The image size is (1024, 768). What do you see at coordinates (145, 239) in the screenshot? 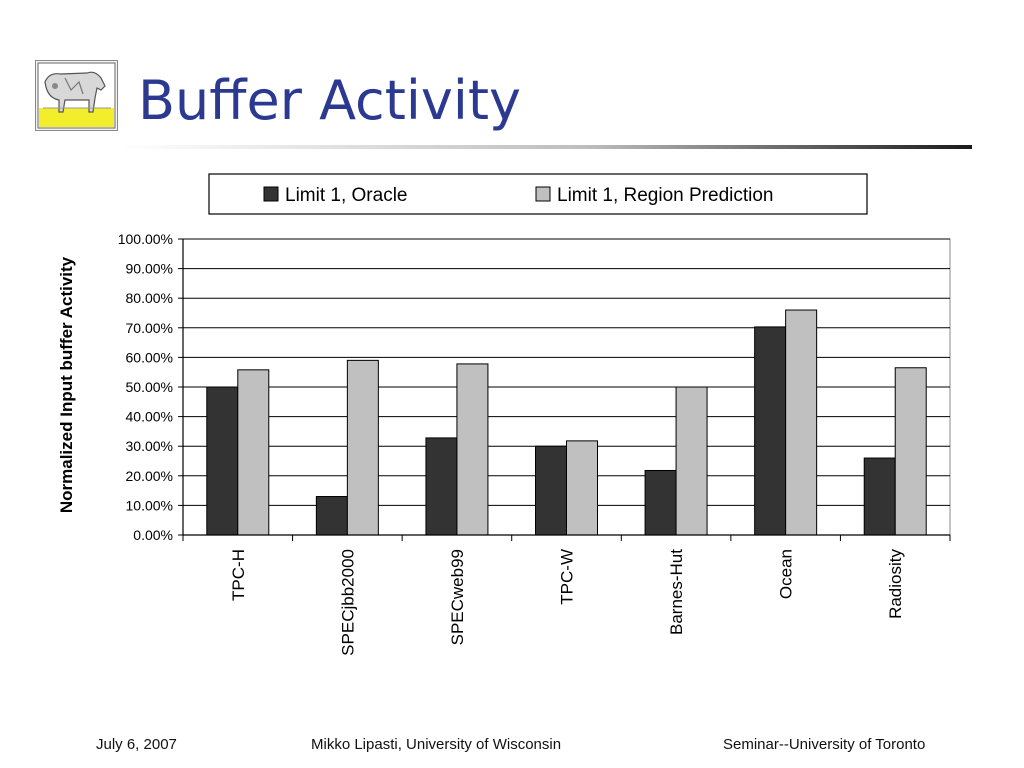
I see `y-tick-label: 100.00%` at bounding box center [145, 239].